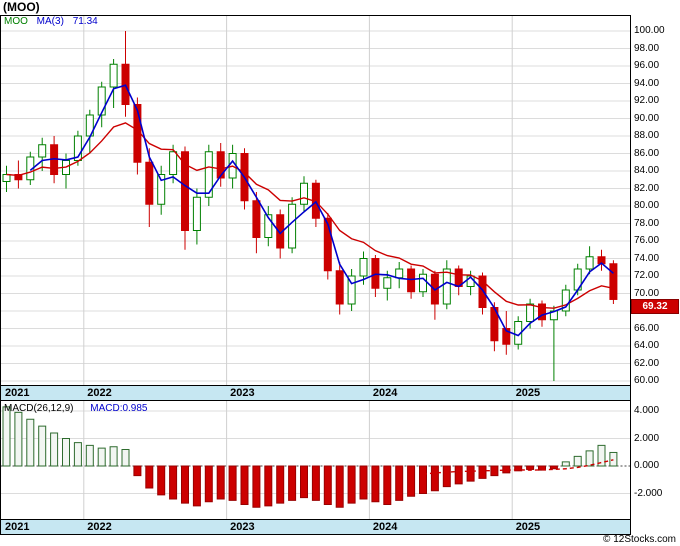  I want to click on legend-ma-value: 71.34, so click(85, 21).